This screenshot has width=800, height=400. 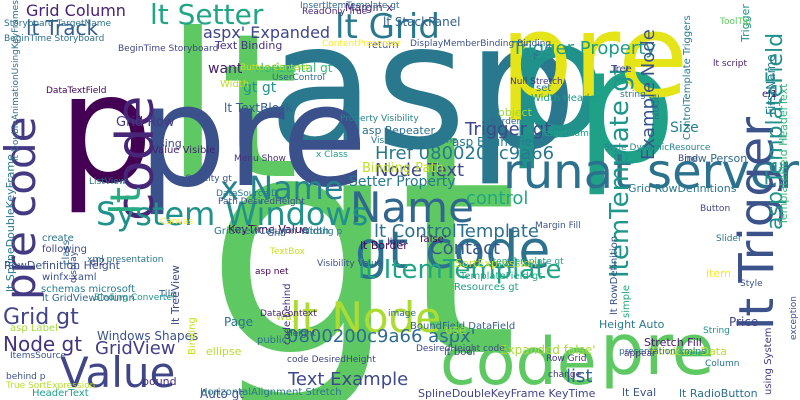 What do you see at coordinates (715, 209) in the screenshot?
I see `cloud-word: Button` at bounding box center [715, 209].